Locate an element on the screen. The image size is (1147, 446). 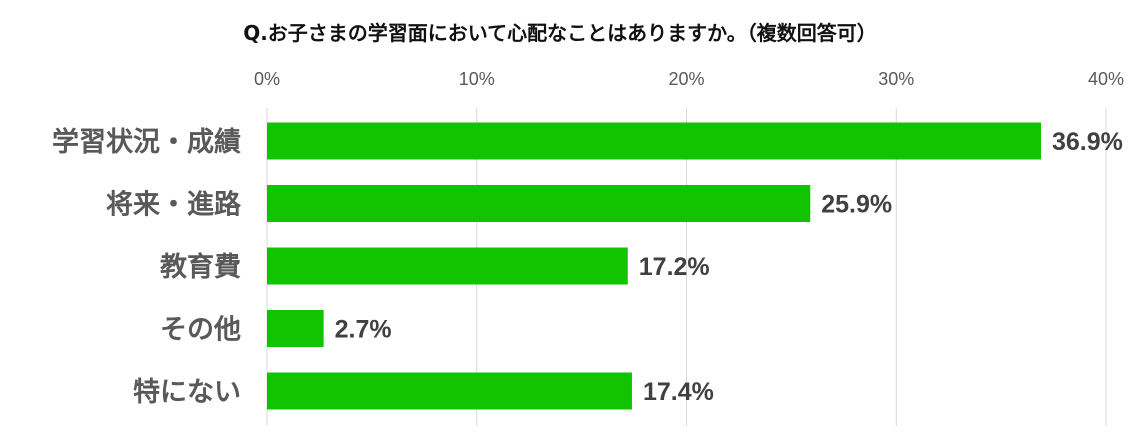
category-label: その他 is located at coordinates (200, 330).